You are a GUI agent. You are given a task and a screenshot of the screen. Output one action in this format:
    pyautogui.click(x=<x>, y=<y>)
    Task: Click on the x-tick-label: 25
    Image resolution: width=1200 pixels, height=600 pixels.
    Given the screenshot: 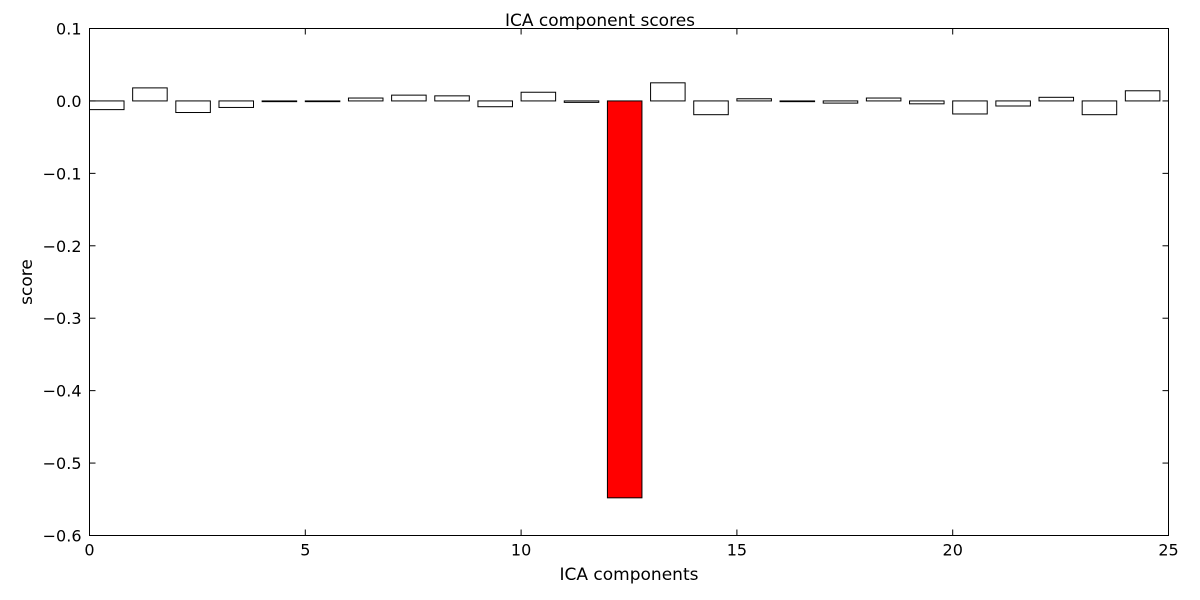 What is the action you would take?
    pyautogui.click(x=1168, y=550)
    